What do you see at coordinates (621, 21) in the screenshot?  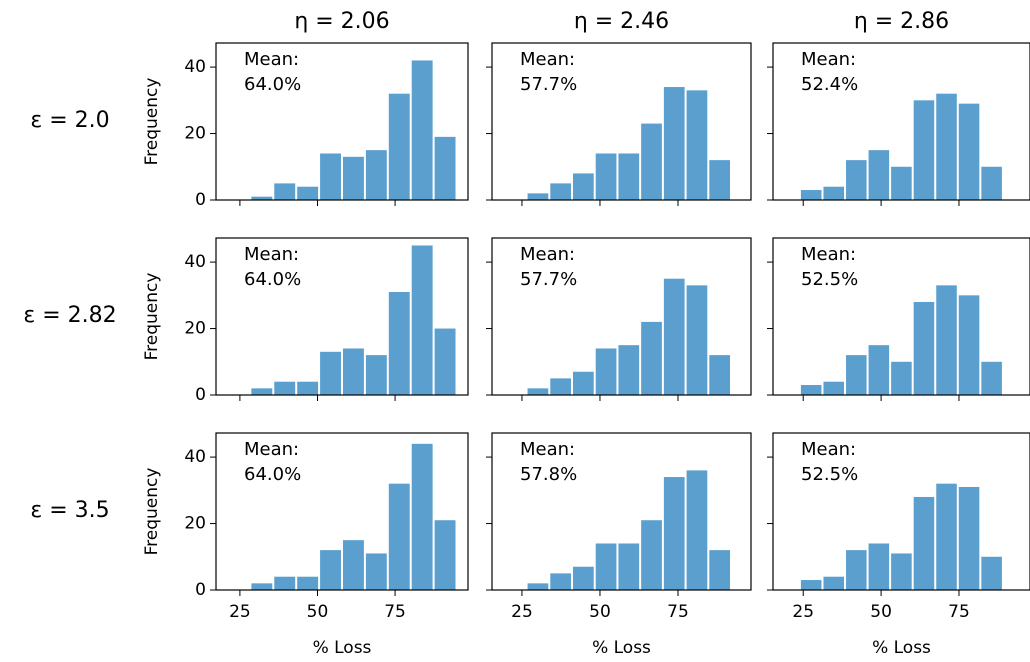 I see `column-title: η = 2.46` at bounding box center [621, 21].